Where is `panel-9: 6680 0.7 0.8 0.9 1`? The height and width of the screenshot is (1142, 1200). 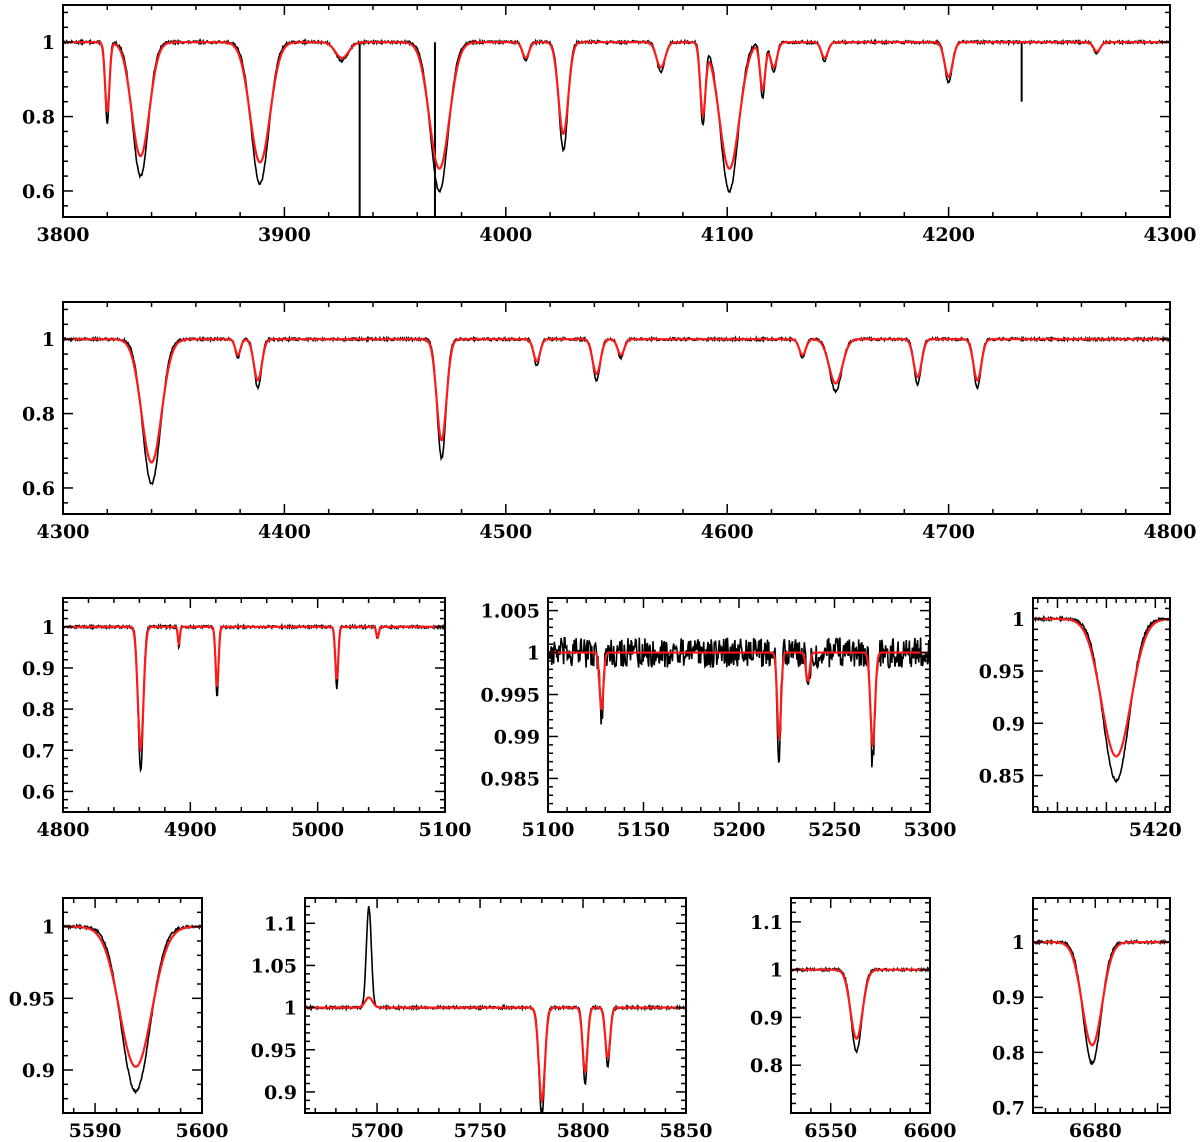
panel-9: 6680 0.7 0.8 0.9 1 is located at coordinates (1081, 1019).